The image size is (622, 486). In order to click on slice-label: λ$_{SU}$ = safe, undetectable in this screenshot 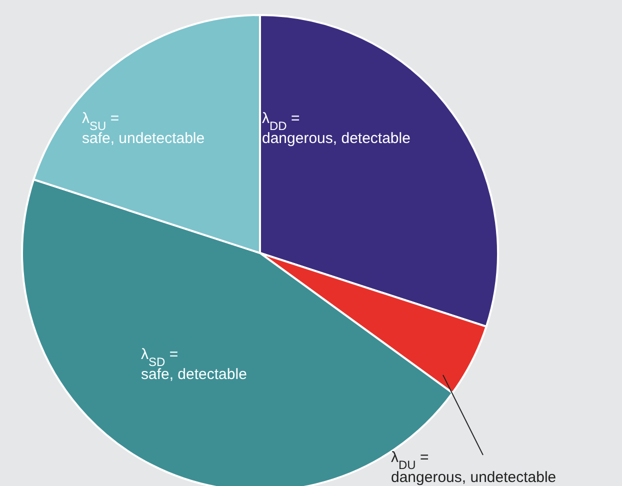, I will do `click(143, 128)`.